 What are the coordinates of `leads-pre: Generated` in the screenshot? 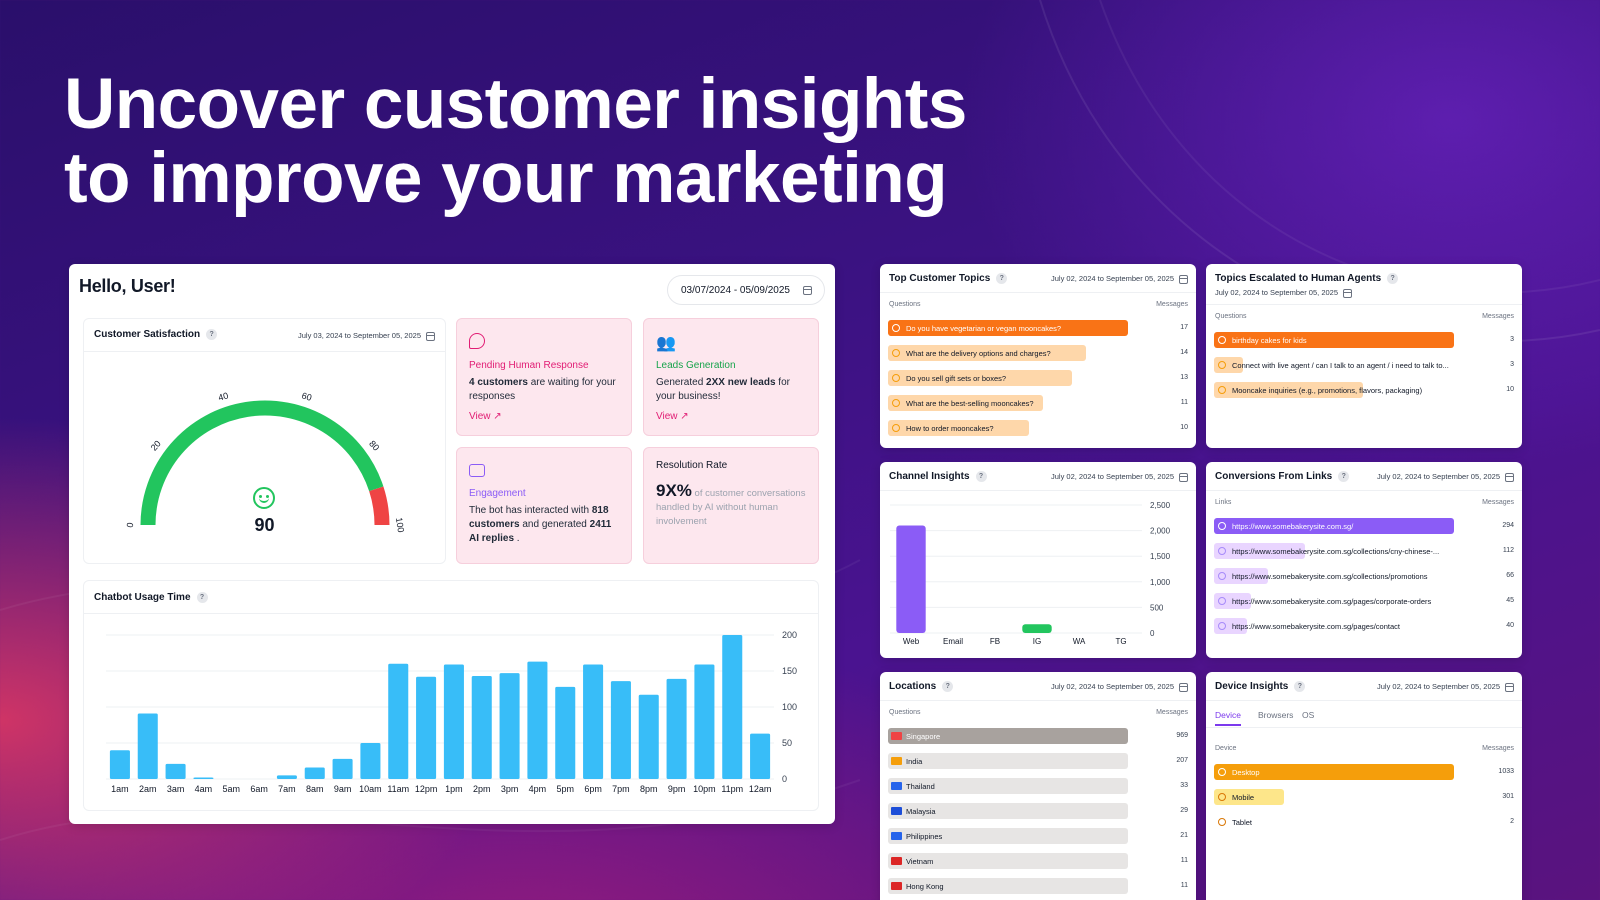 It's located at (681, 382).